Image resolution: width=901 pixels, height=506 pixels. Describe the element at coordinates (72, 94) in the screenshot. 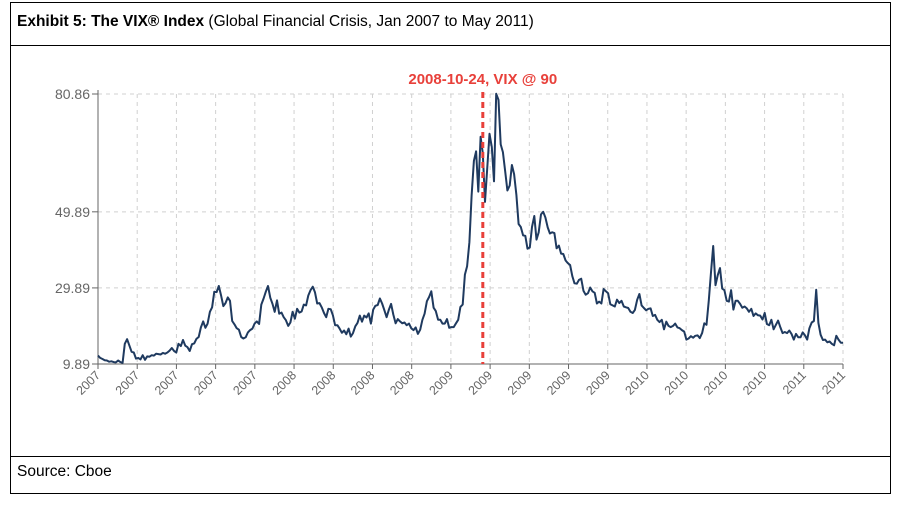

I see `y-tick-label: 80.86` at that location.